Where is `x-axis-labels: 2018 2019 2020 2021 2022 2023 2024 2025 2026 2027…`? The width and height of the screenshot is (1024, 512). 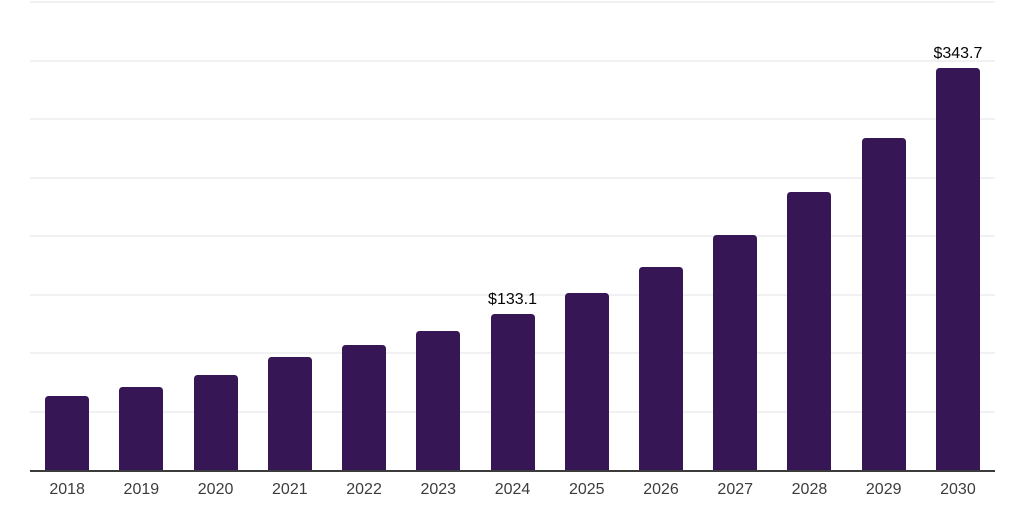
x-axis-labels: 2018 2019 2020 2021 2022 2023 2024 2025 2026 2027… is located at coordinates (512, 490).